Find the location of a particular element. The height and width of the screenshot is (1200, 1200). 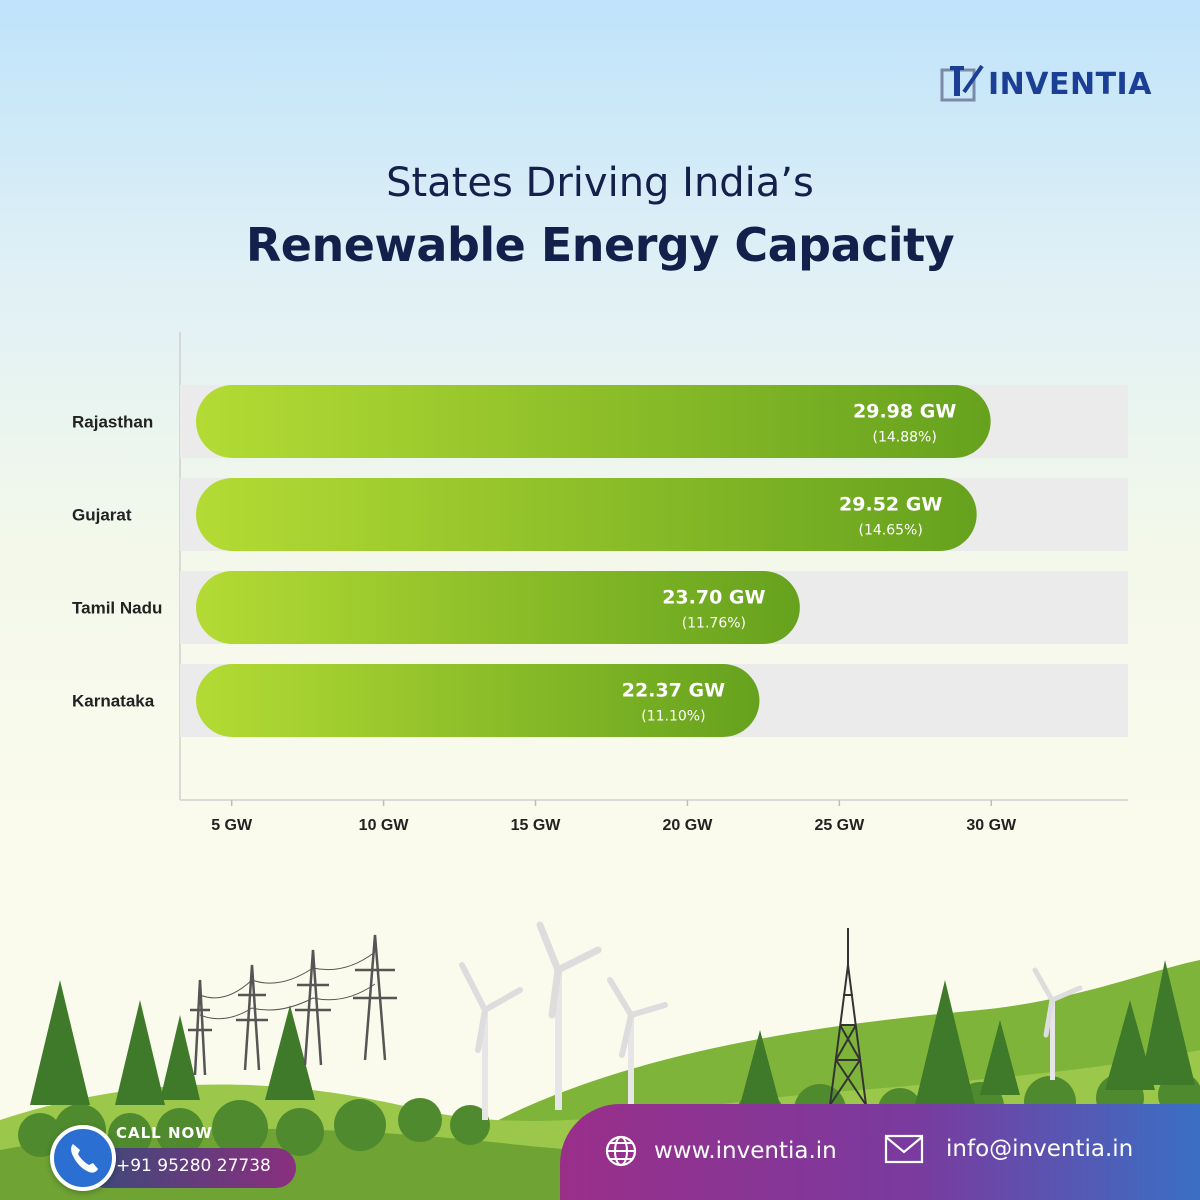

bar-percent-label: (14.65%) is located at coordinates (891, 531).